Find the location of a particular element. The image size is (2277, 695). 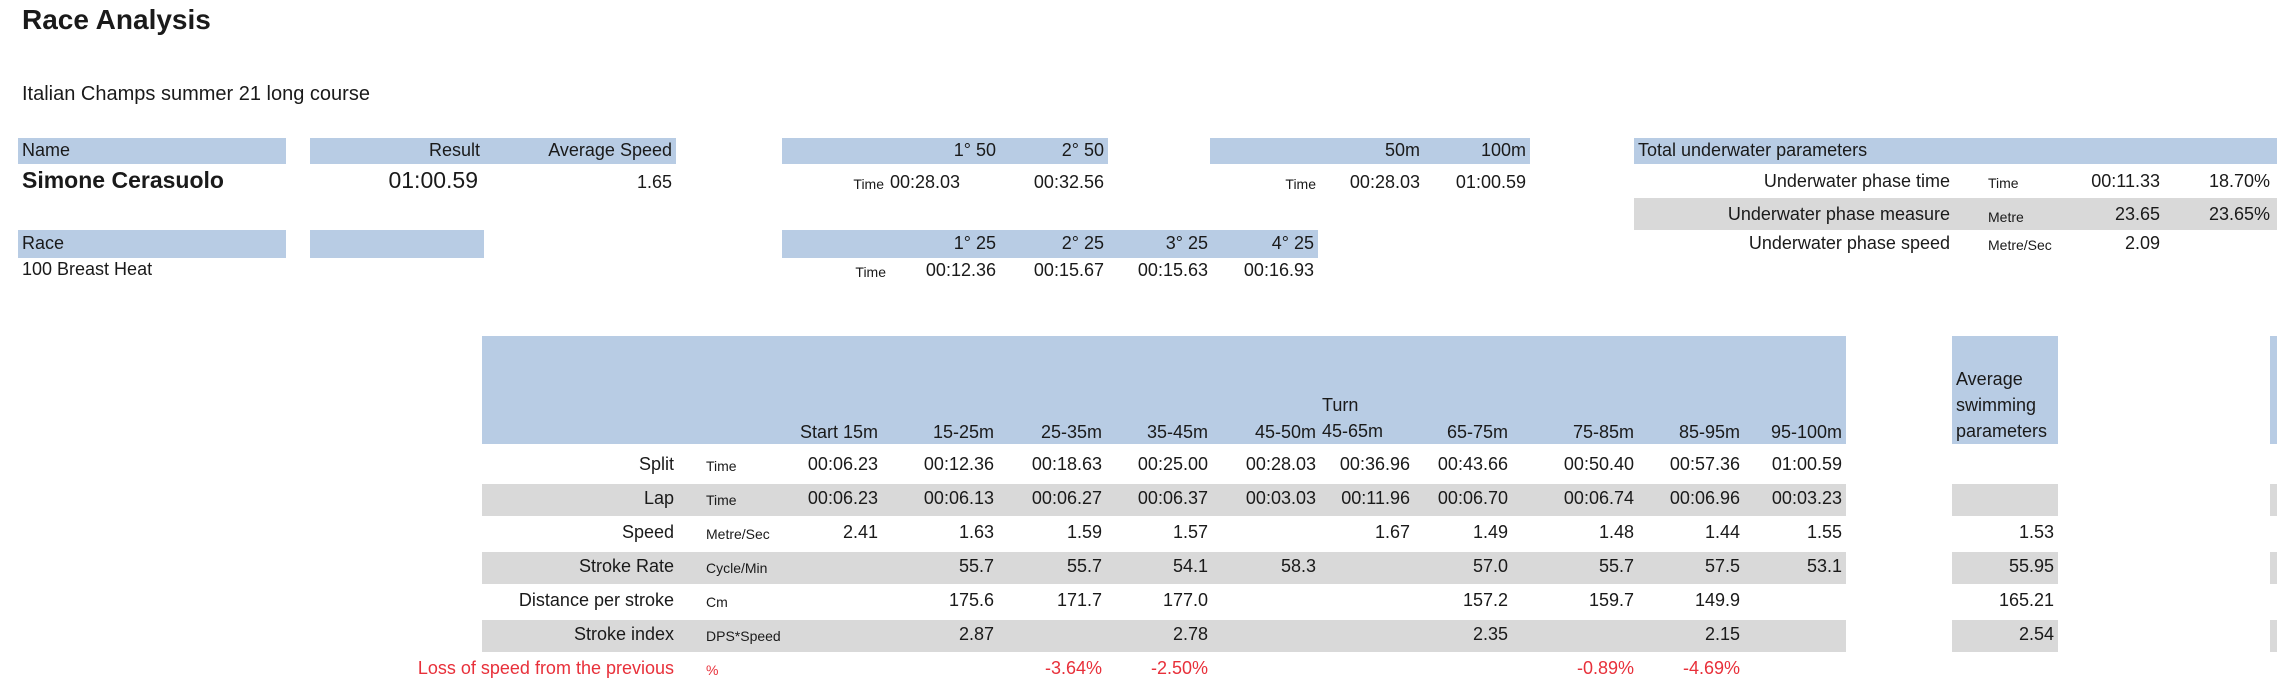

table-cell: 1.57 is located at coordinates (1190, 532).